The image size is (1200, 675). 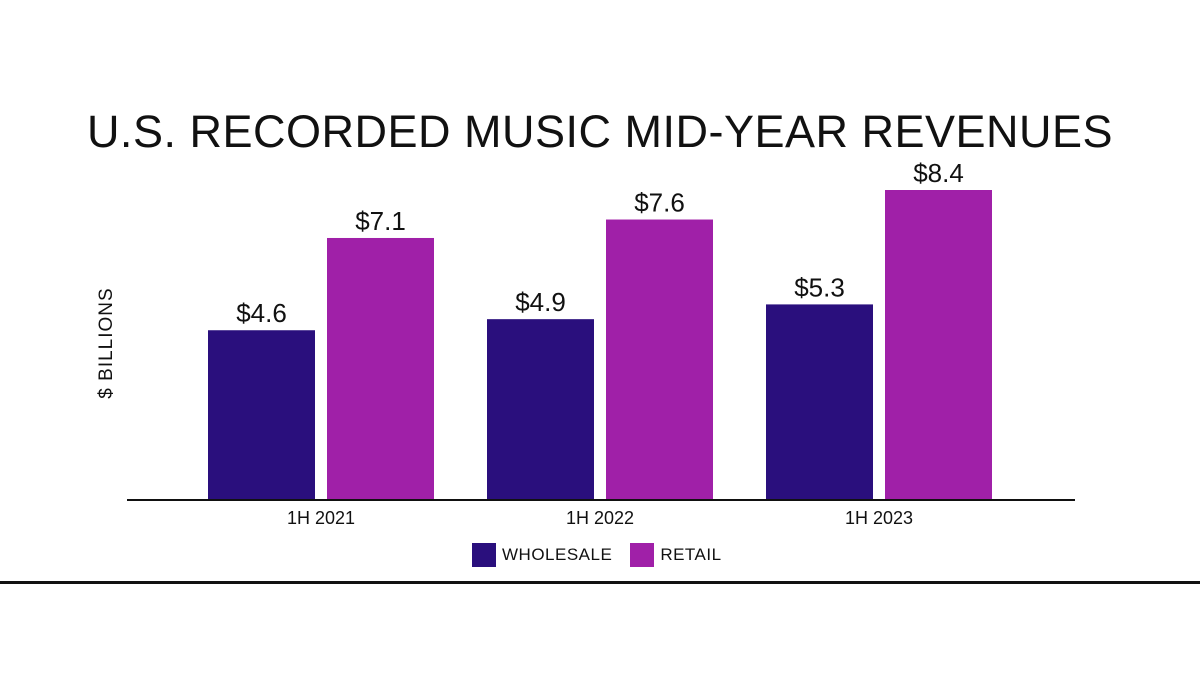 I want to click on legend-item-retail: RETAIL, so click(x=675, y=555).